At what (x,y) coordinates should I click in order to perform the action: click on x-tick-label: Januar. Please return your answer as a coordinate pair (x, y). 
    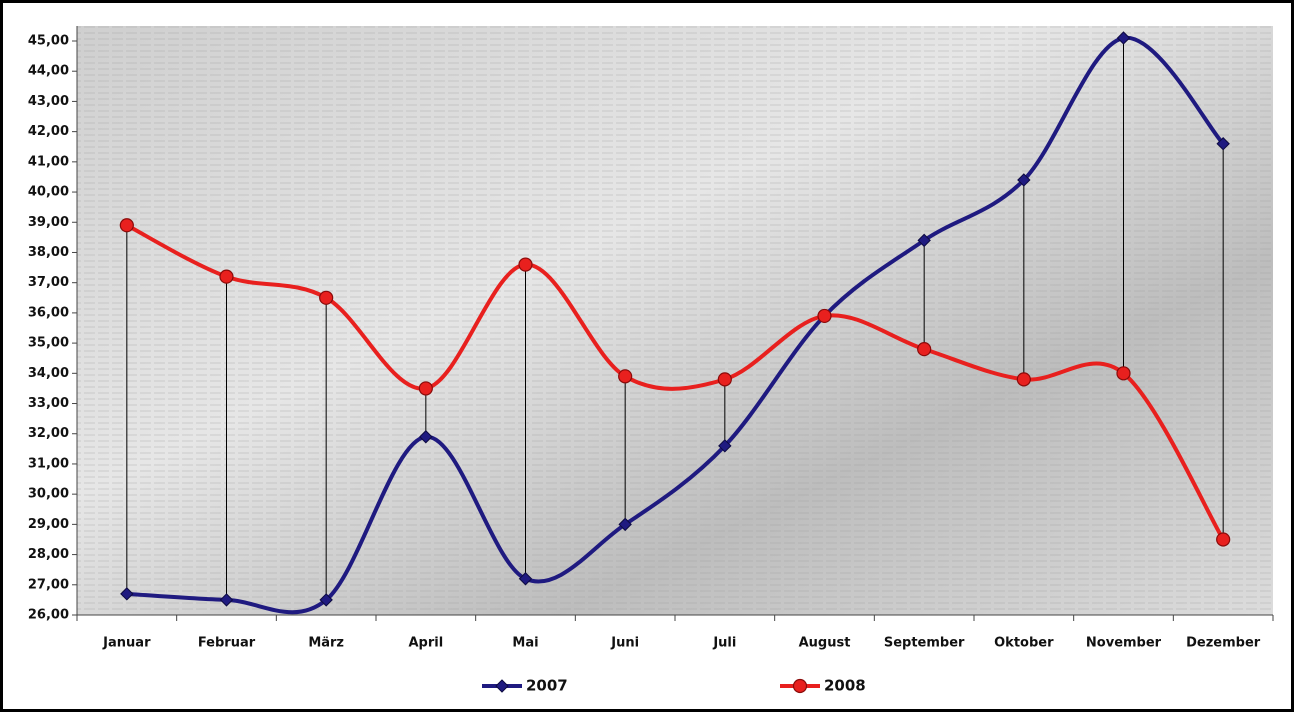
    Looking at the image, I should click on (126, 643).